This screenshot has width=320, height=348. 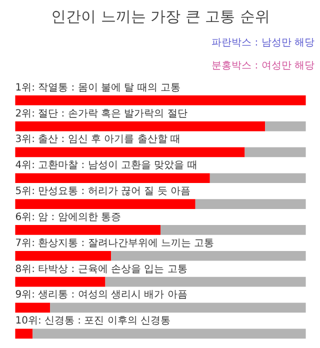 I want to click on y-tick-label: 9위: 생리통 : 여성의 생리시 배가 아픔, so click(x=101, y=295).